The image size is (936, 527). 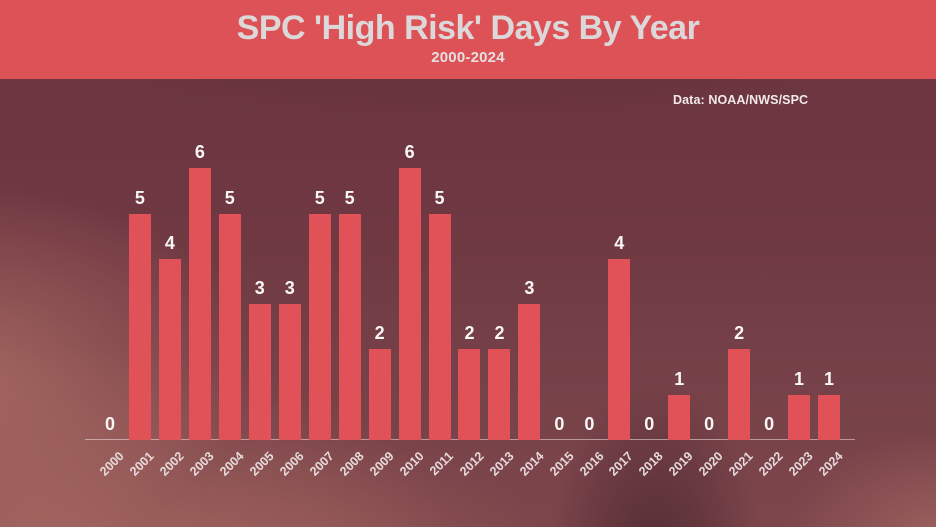 I want to click on bar-2011, so click(x=439, y=326).